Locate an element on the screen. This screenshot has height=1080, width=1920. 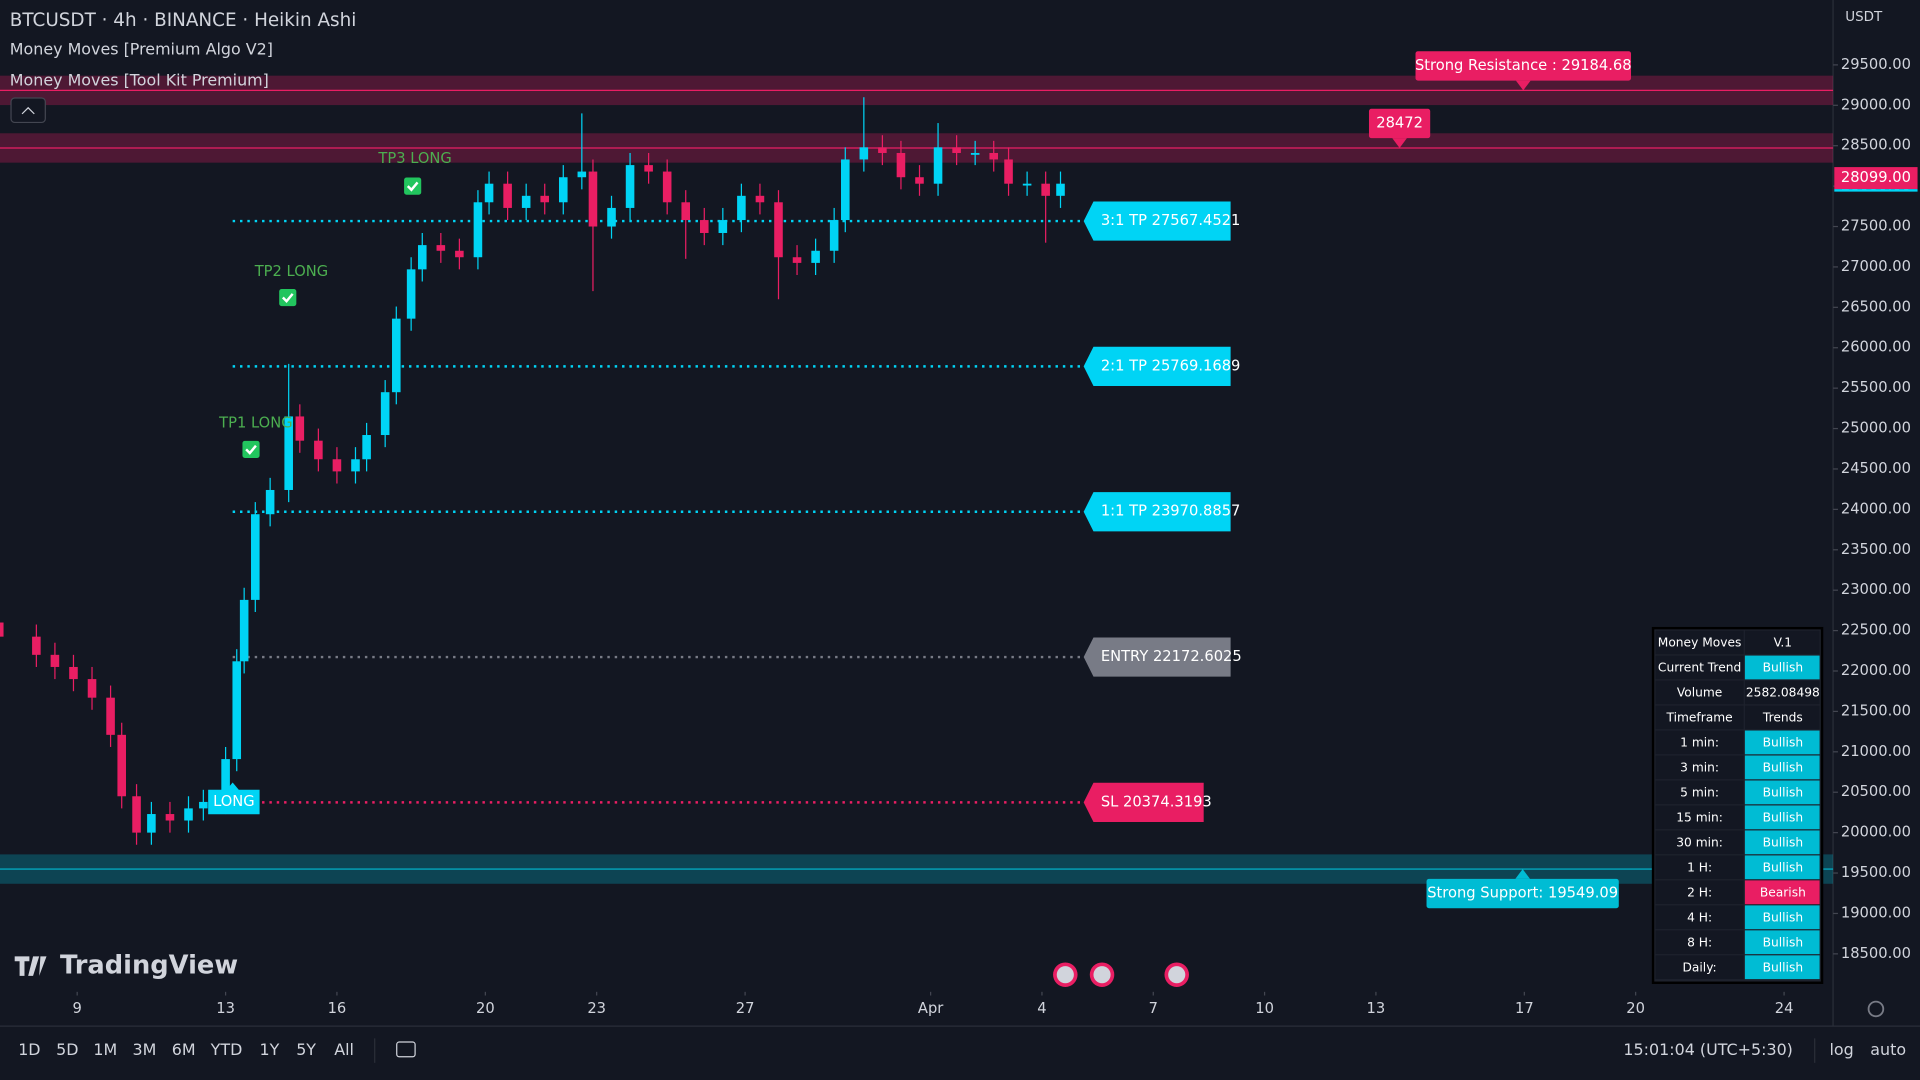
range-button: 3M is located at coordinates (145, 1049).